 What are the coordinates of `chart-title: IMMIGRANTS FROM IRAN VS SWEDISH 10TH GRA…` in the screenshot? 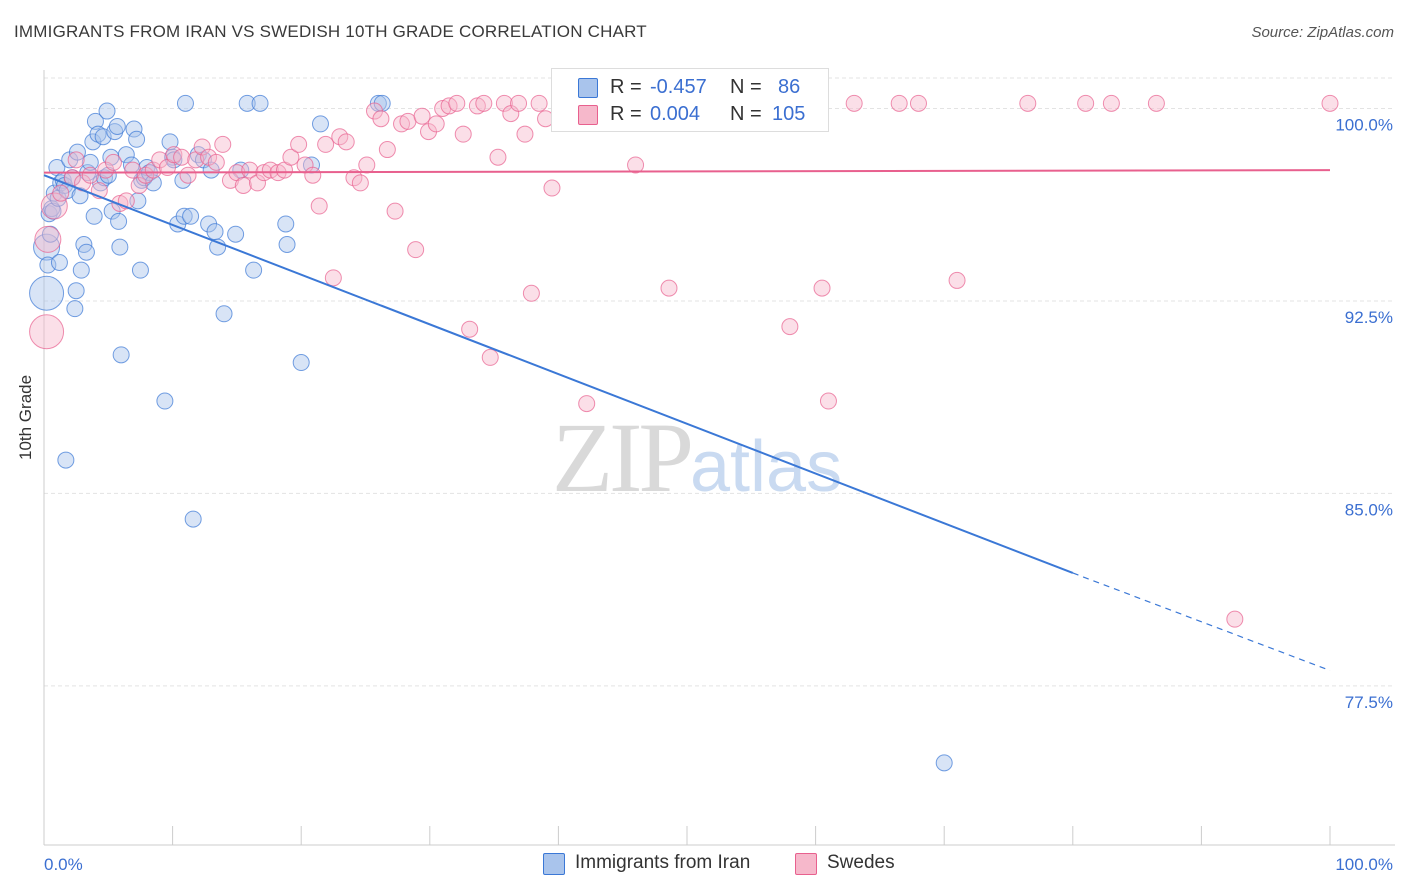 It's located at (330, 31).